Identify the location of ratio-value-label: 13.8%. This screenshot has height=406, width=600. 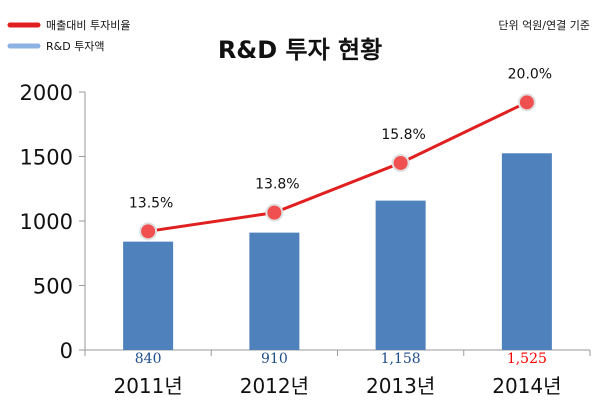
(277, 185).